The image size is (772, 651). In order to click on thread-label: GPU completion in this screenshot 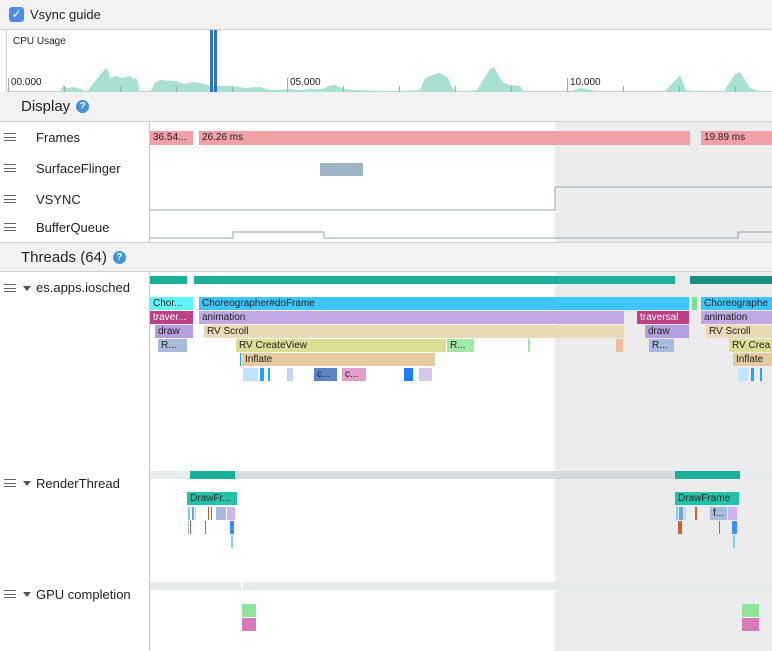, I will do `click(83, 594)`.